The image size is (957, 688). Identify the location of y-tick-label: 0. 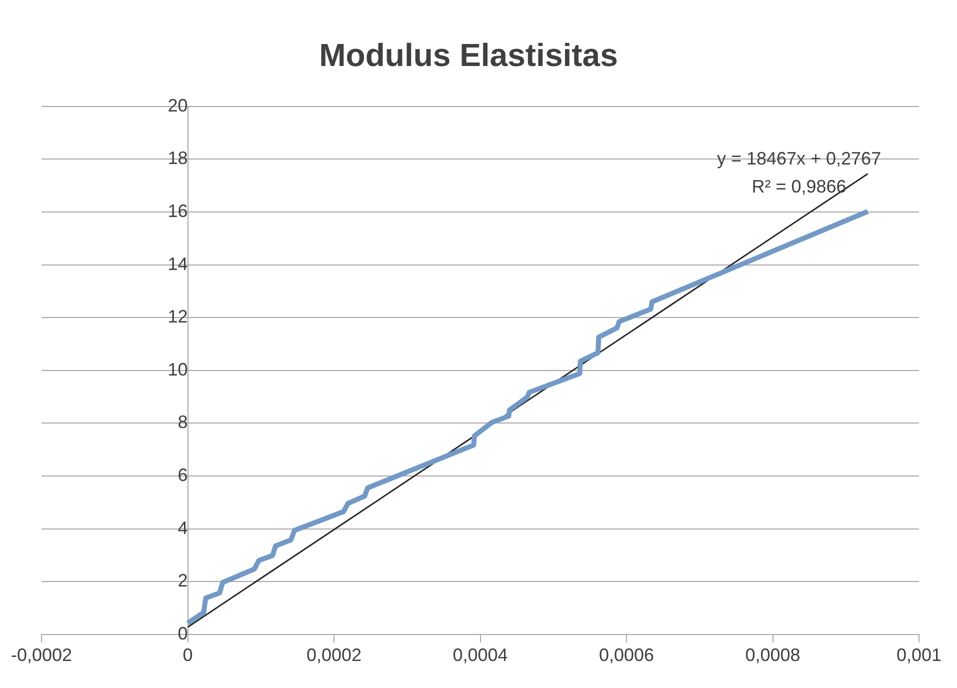
(183, 633).